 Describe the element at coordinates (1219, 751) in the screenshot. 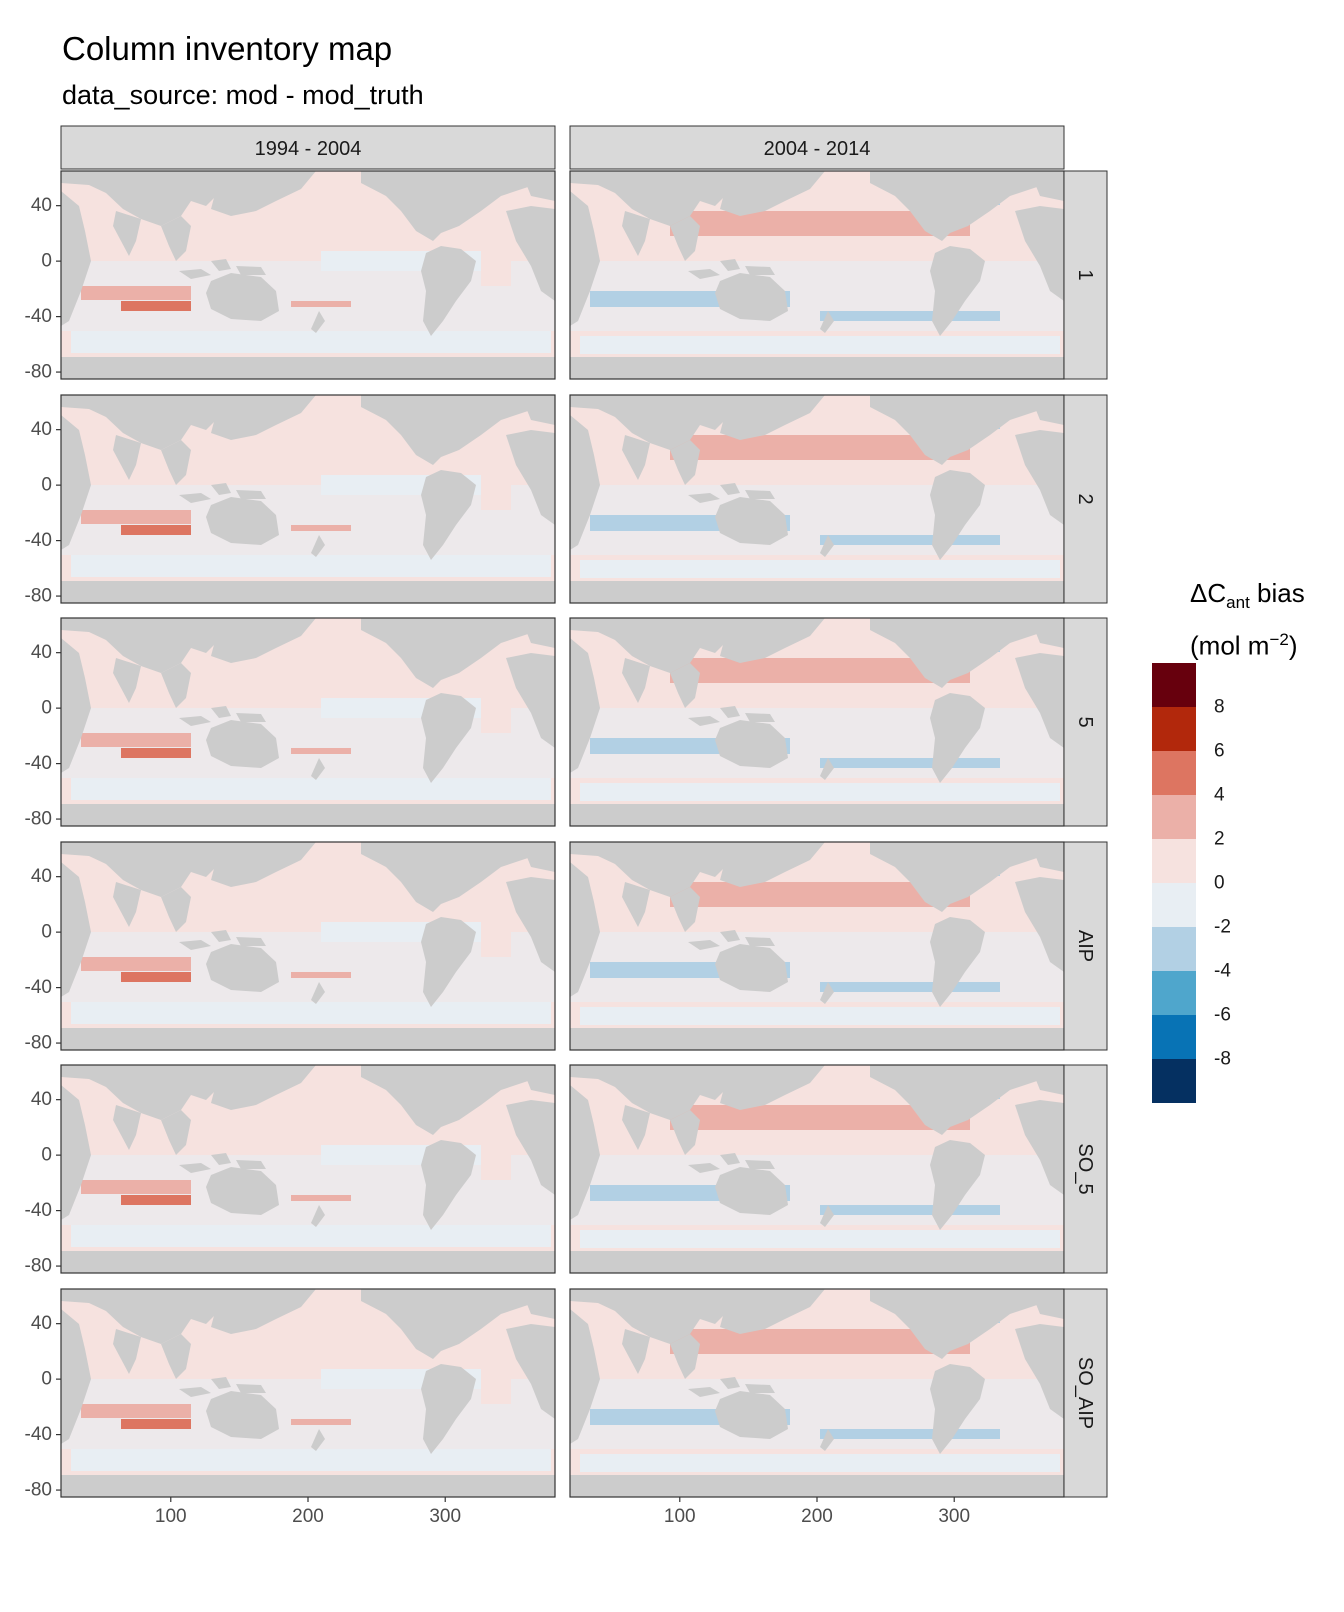

I see `legend-label: 6` at that location.